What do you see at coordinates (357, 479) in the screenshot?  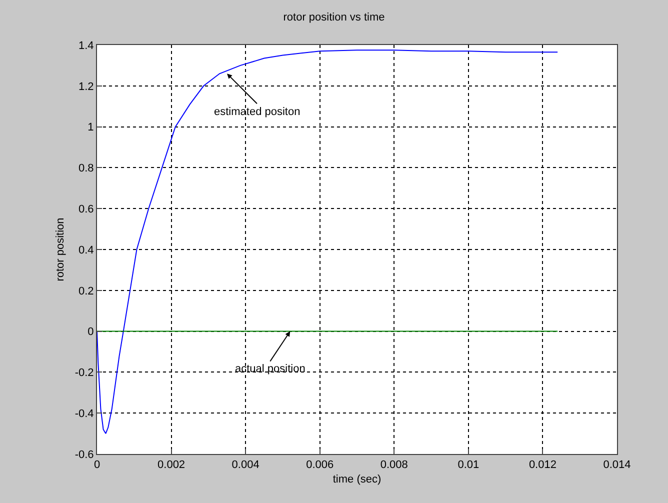 I see `x-axis-title: time (sec)` at bounding box center [357, 479].